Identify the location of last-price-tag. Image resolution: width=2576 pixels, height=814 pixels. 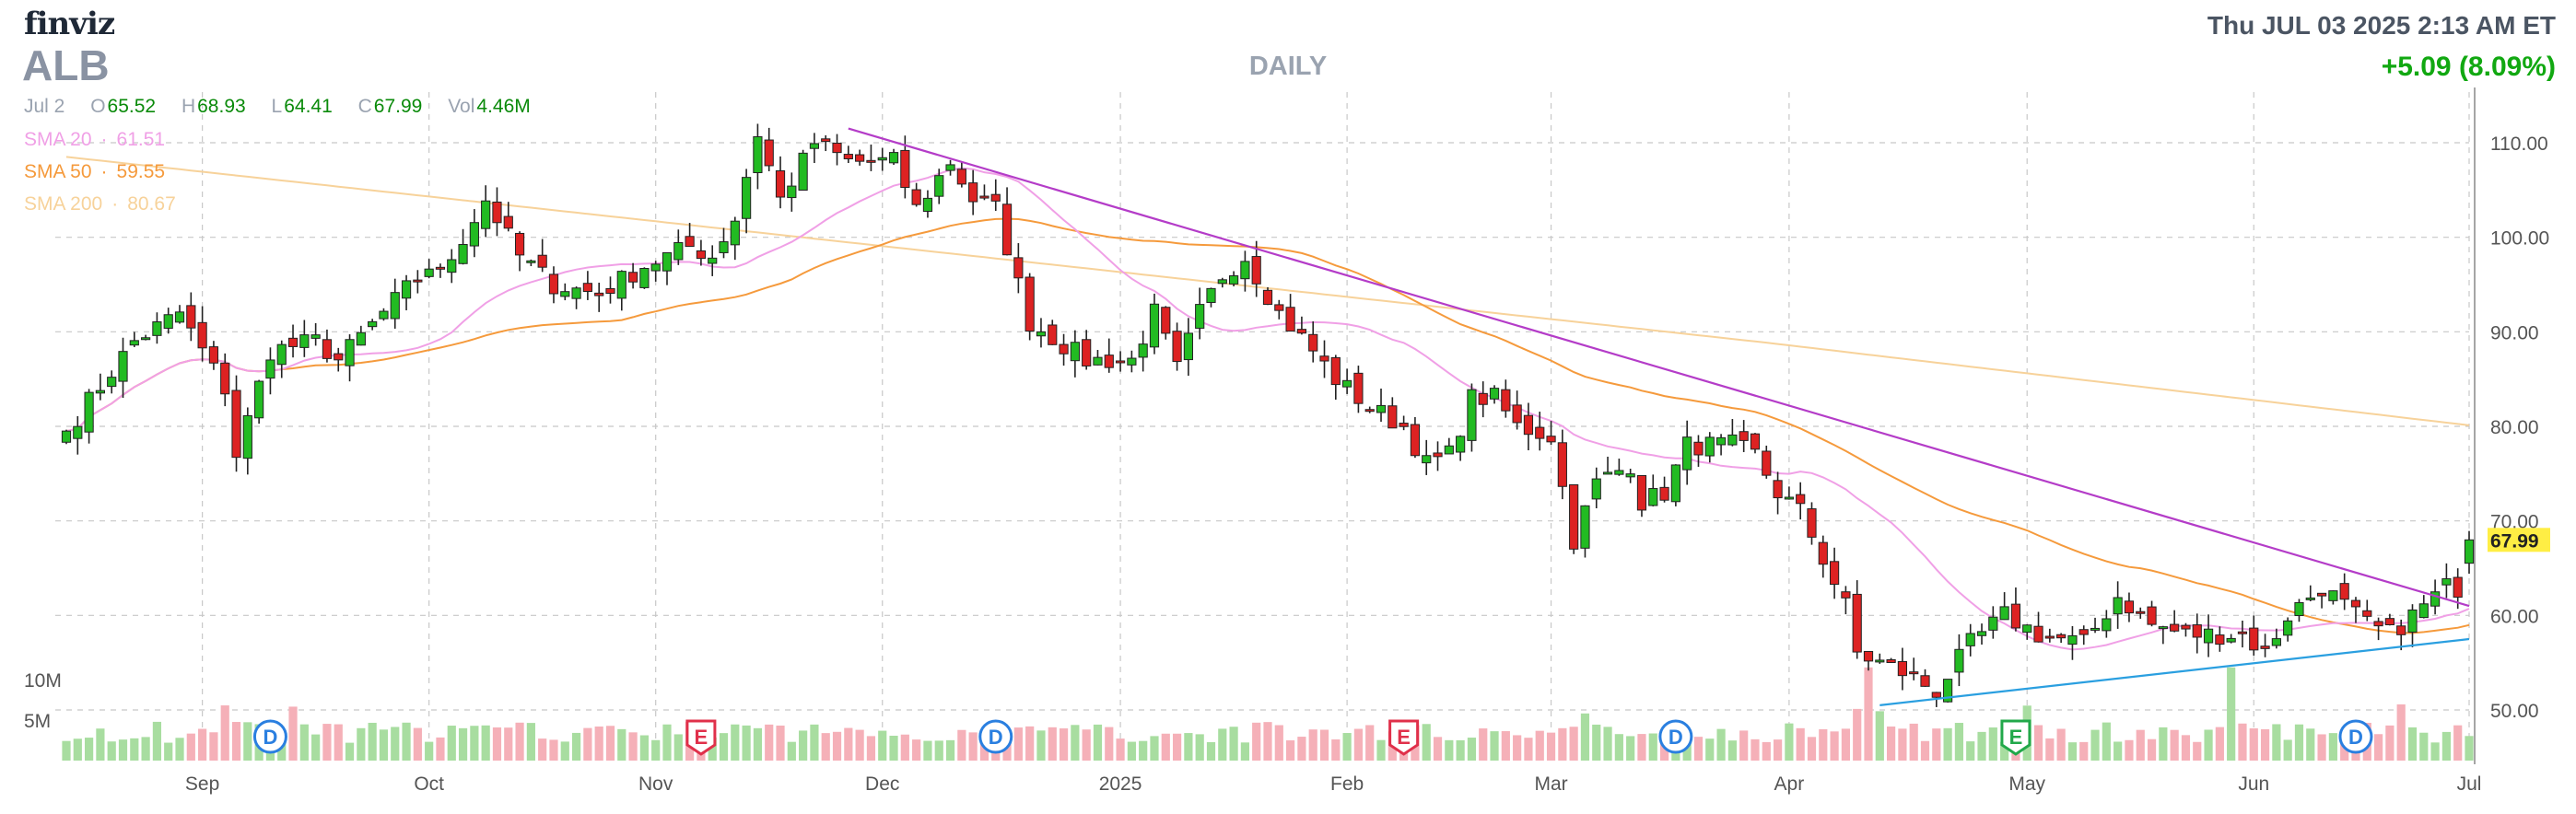
(2519, 540).